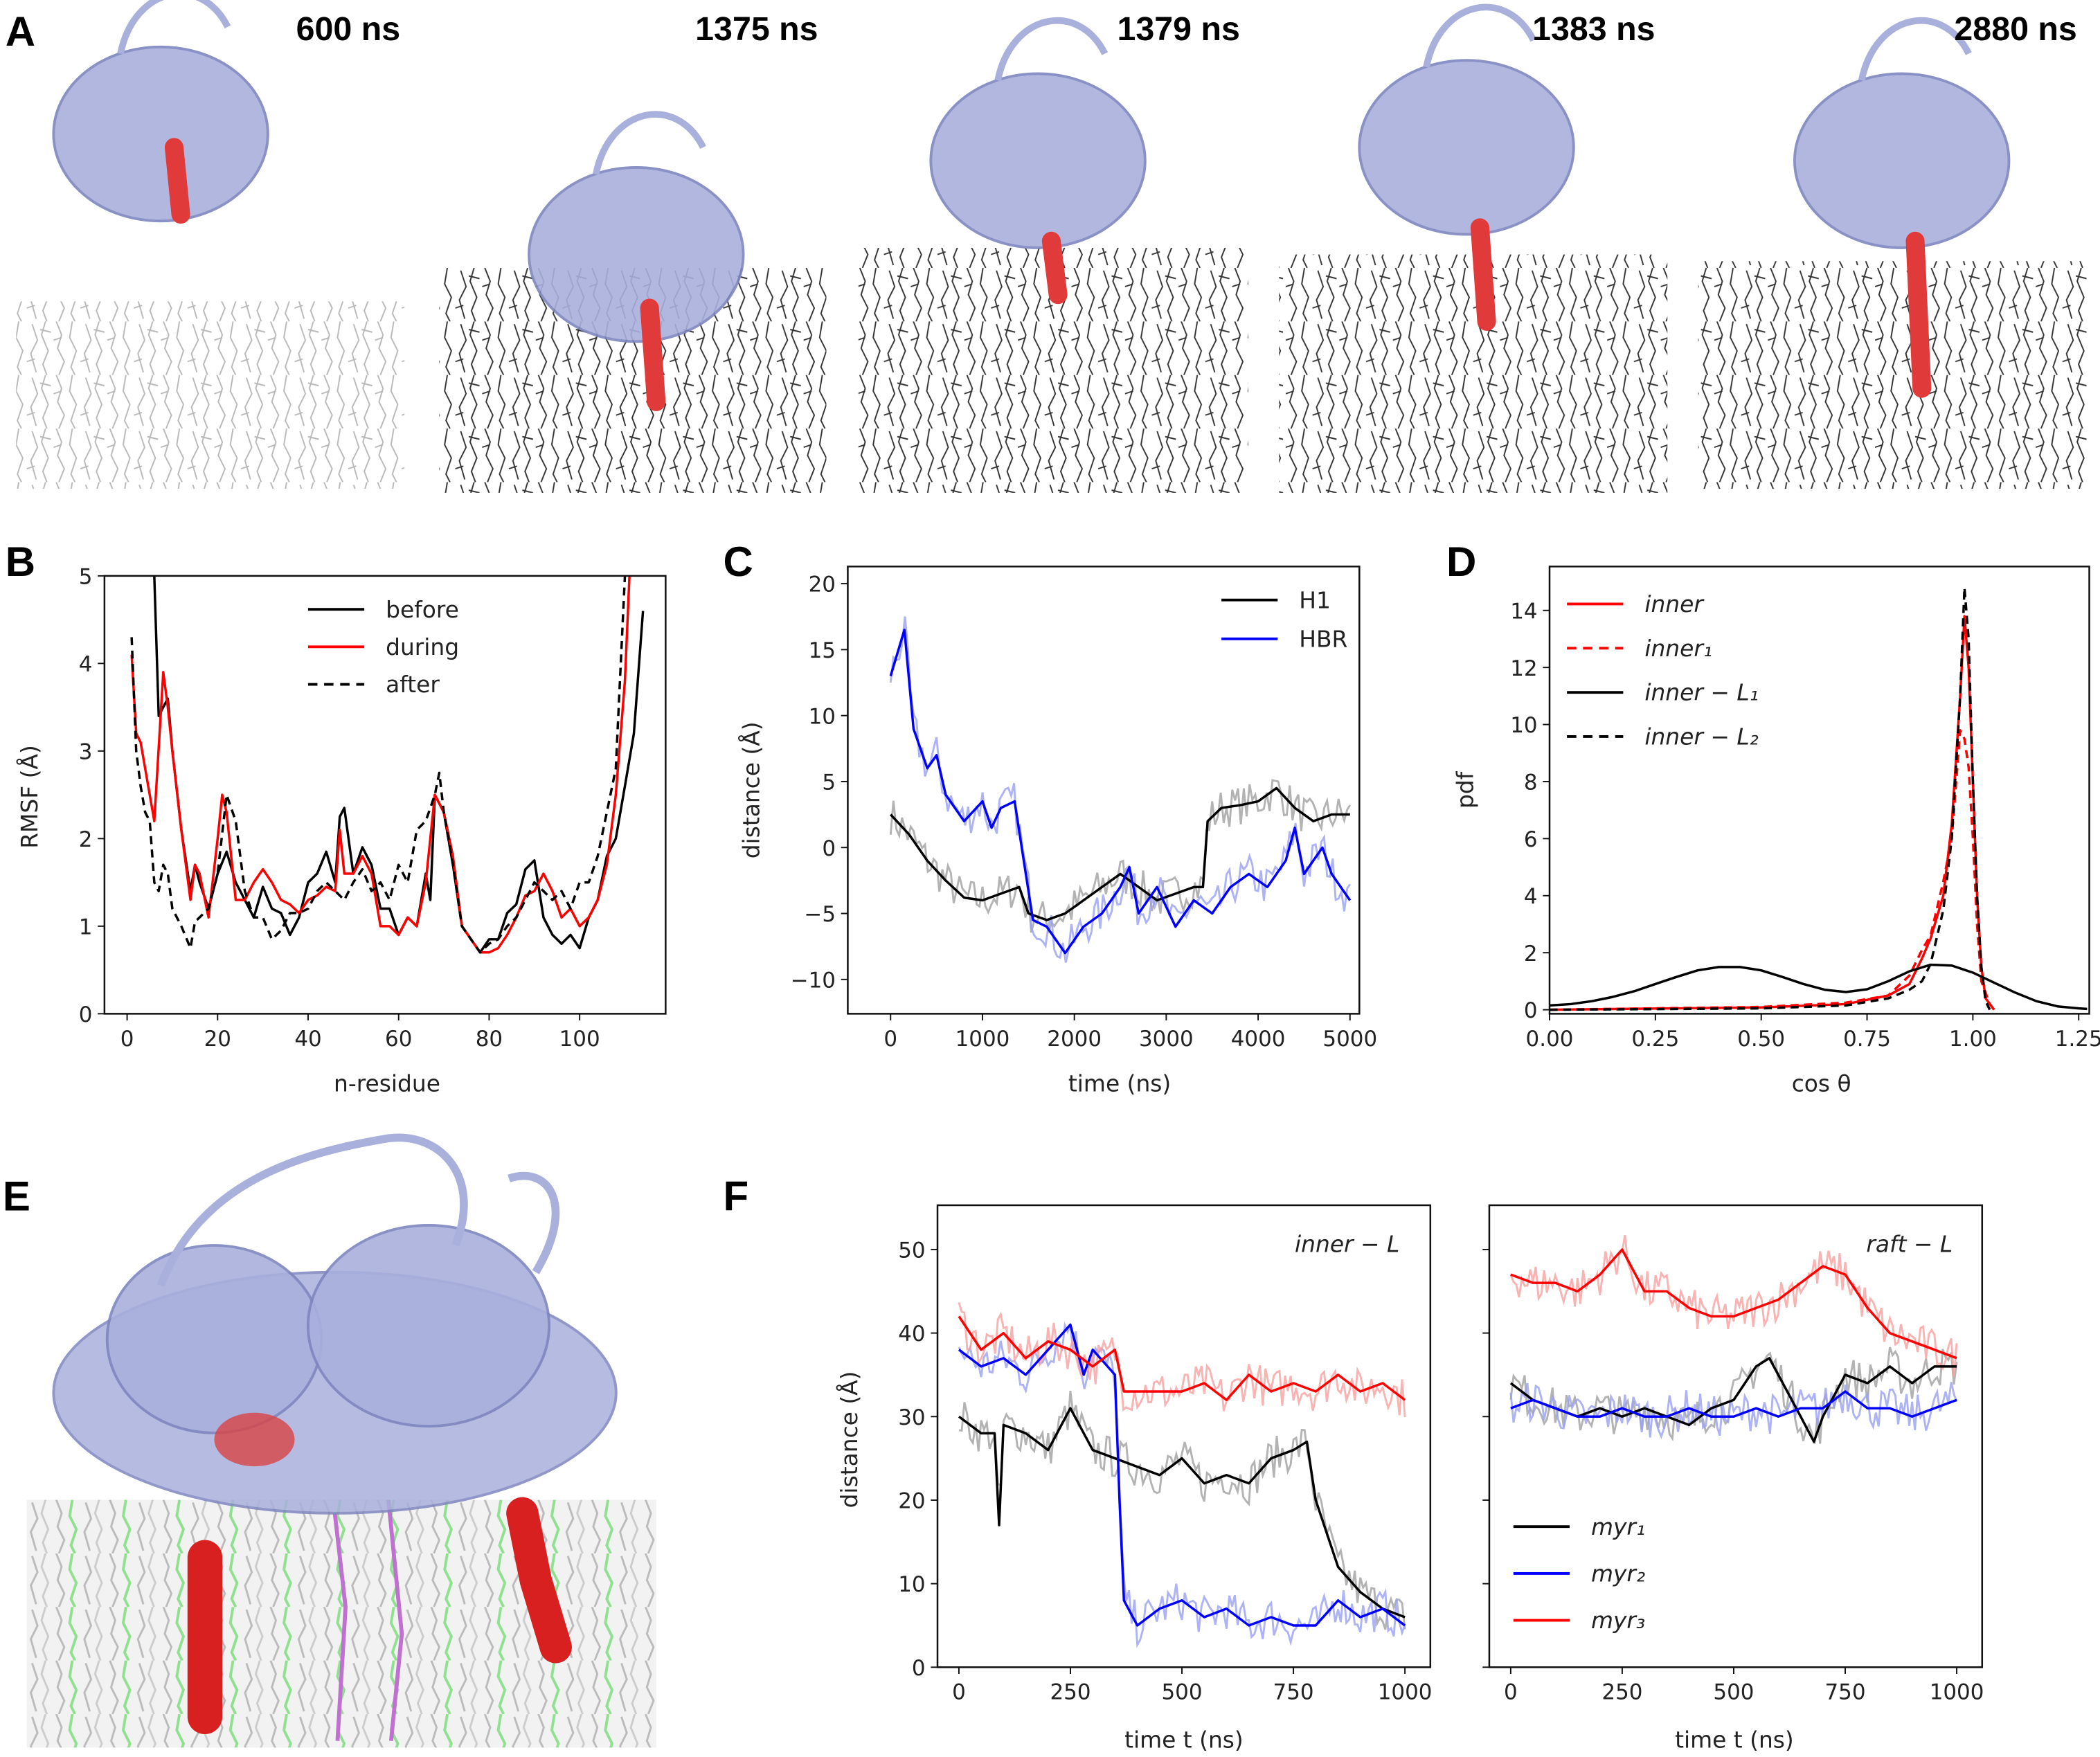 This screenshot has width=2100, height=1757. Describe the element at coordinates (820, 915) in the screenshot. I see `y-tick-label: −5` at that location.